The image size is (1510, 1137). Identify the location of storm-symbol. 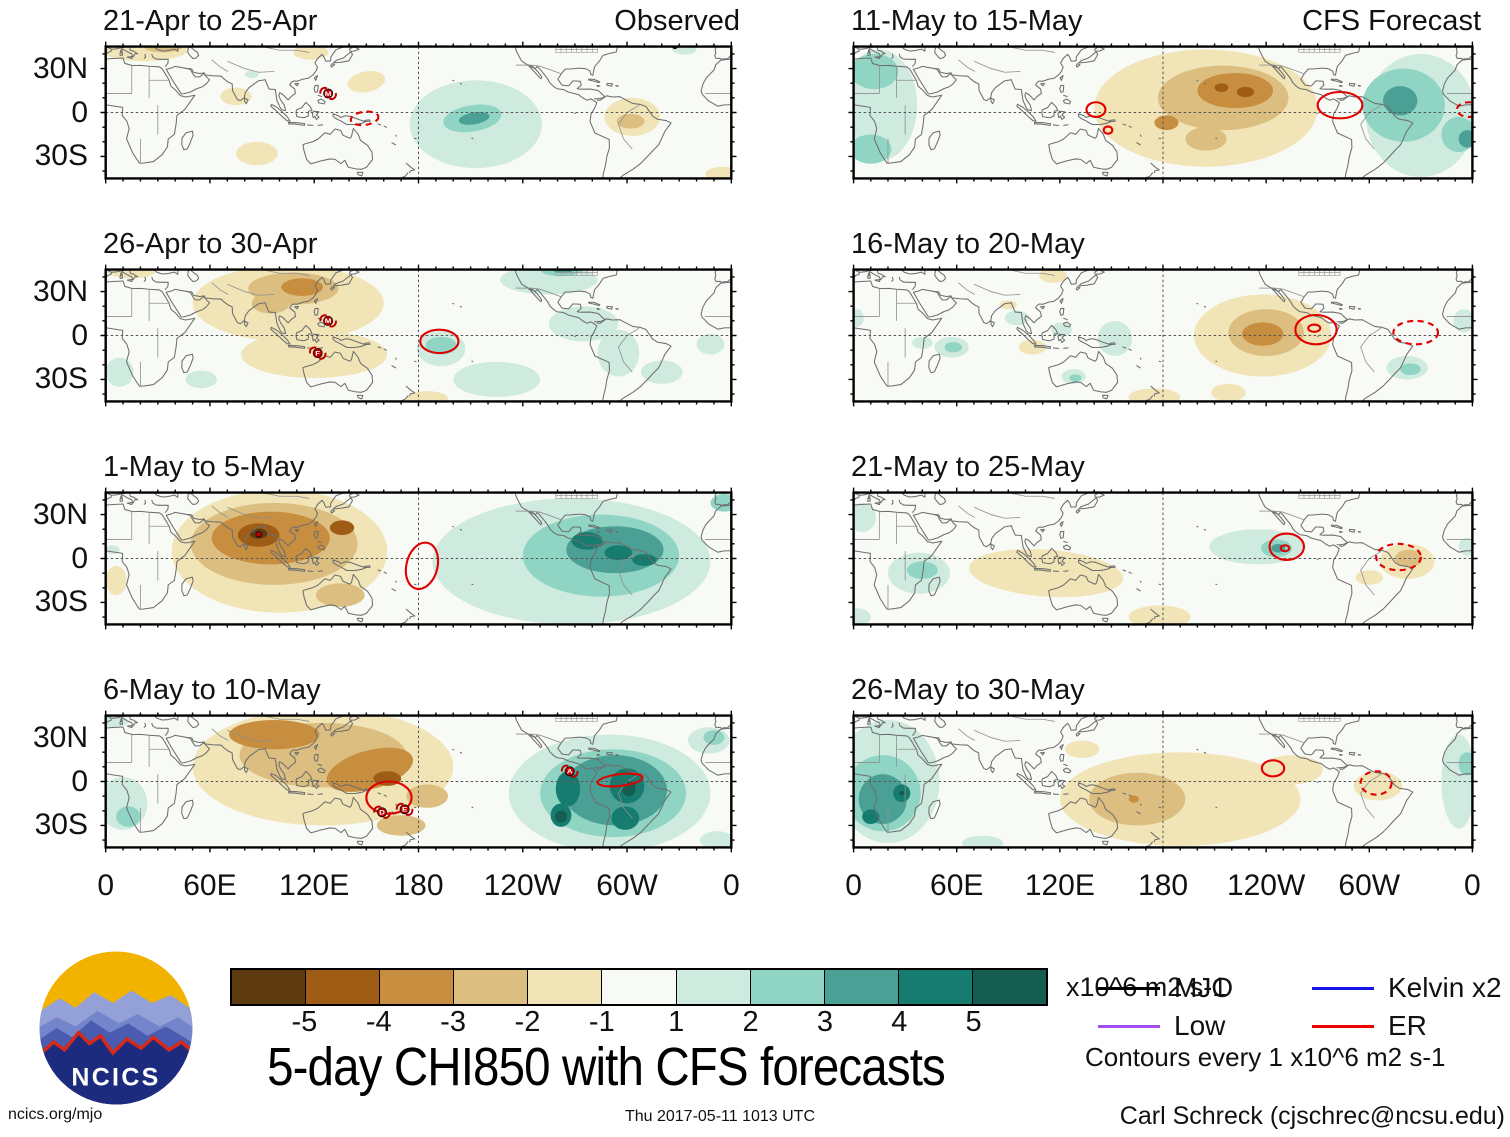
(259, 535).